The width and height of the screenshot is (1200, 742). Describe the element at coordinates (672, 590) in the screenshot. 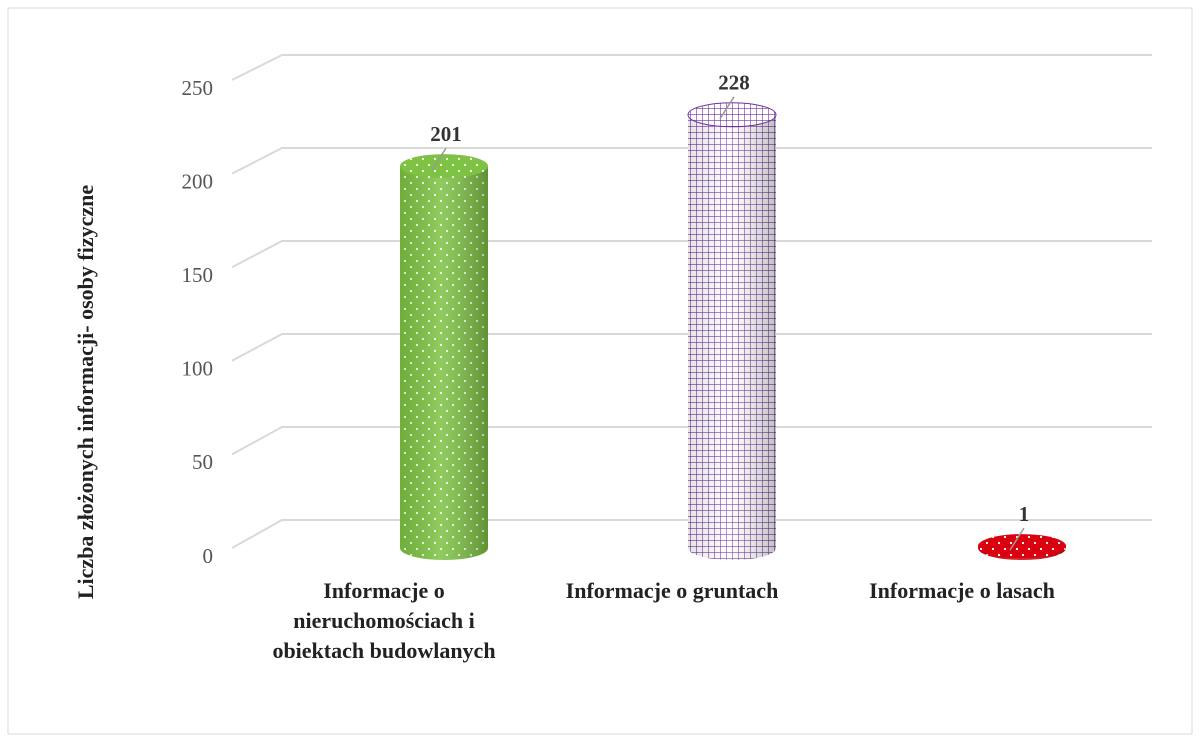

I see `x-tick-label: Informacje o gruntach` at that location.